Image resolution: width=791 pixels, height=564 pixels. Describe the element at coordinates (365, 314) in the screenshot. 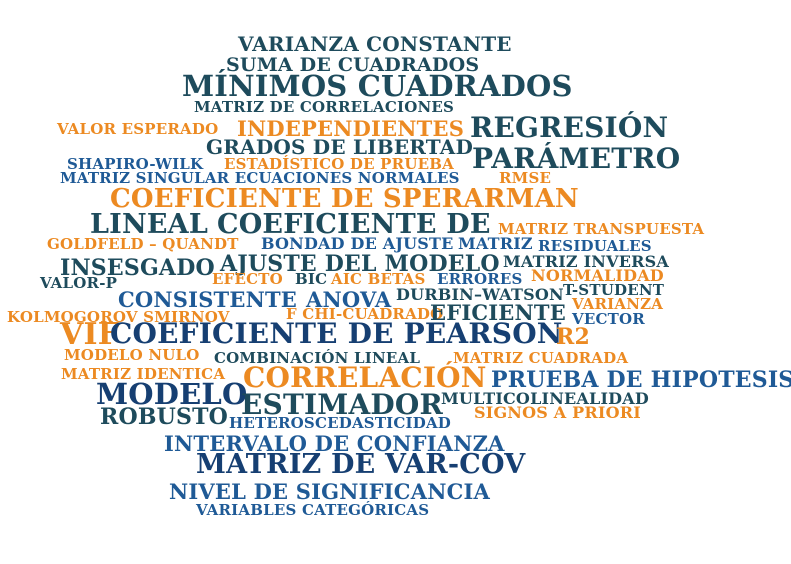

I see `word-f-chi-cuadrado: F CHI-CUADRADO` at that location.